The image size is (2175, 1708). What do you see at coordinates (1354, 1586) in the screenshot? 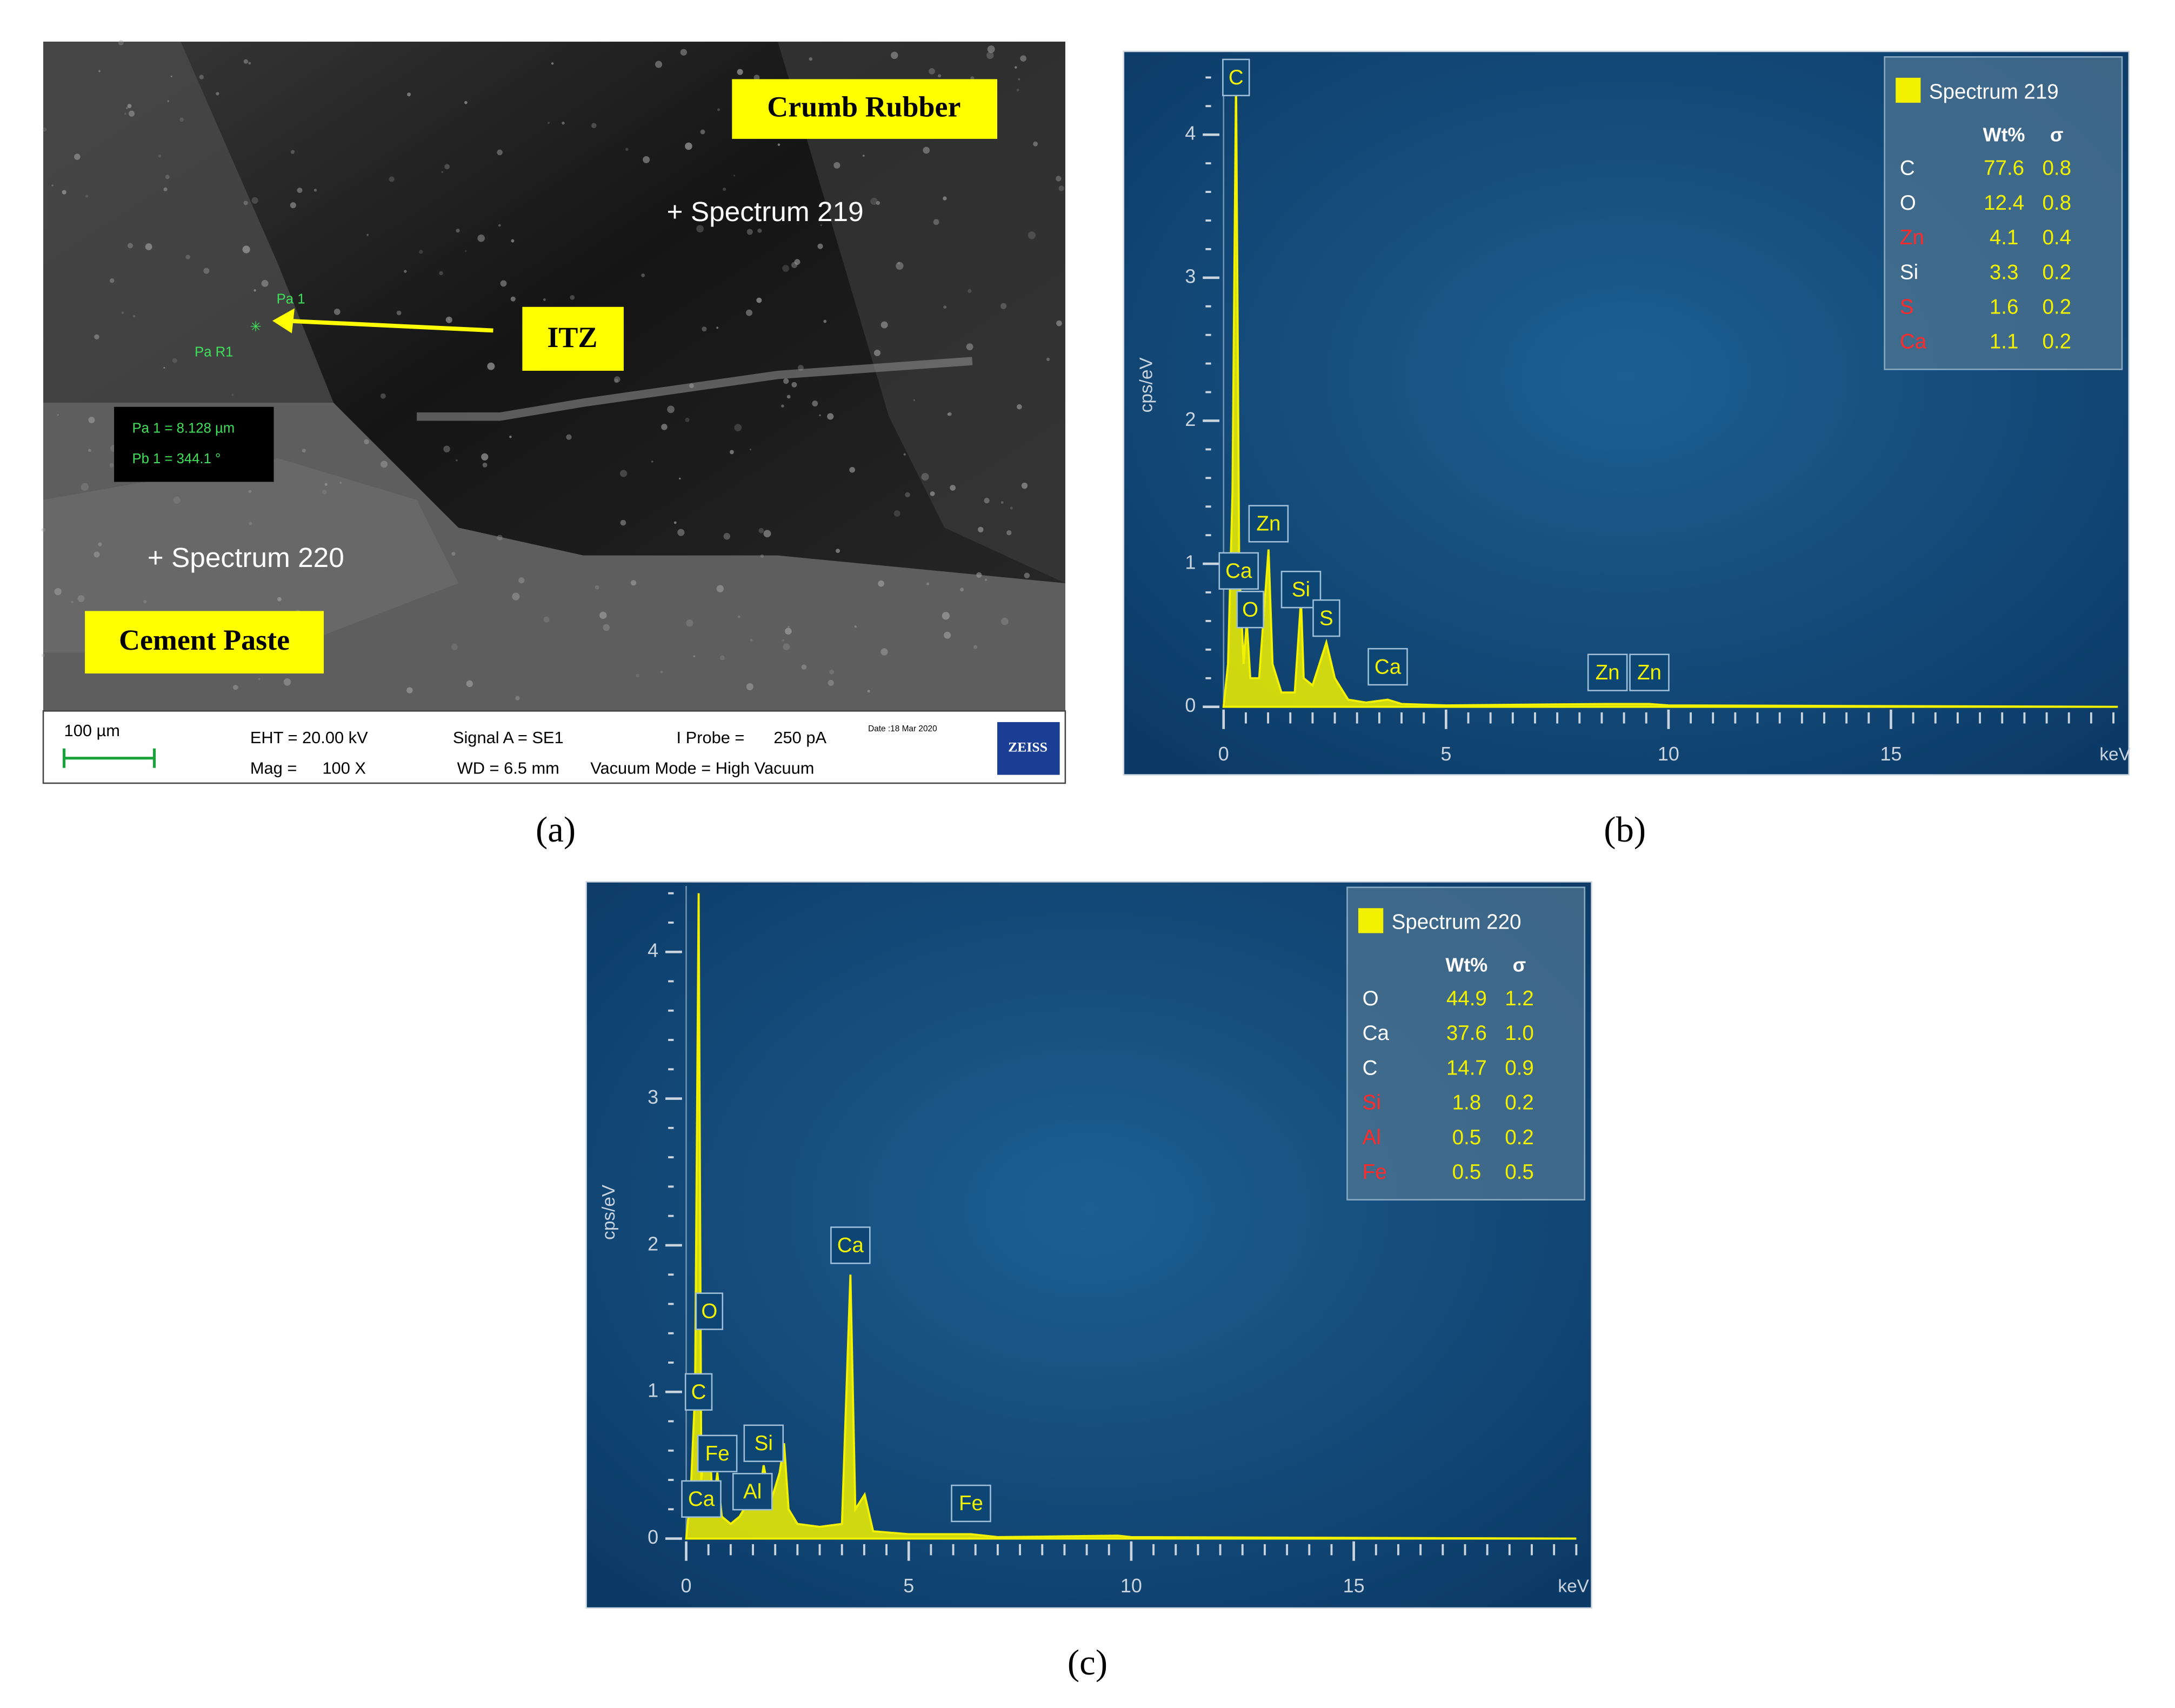
I see `x-tick-label: 15` at bounding box center [1354, 1586].